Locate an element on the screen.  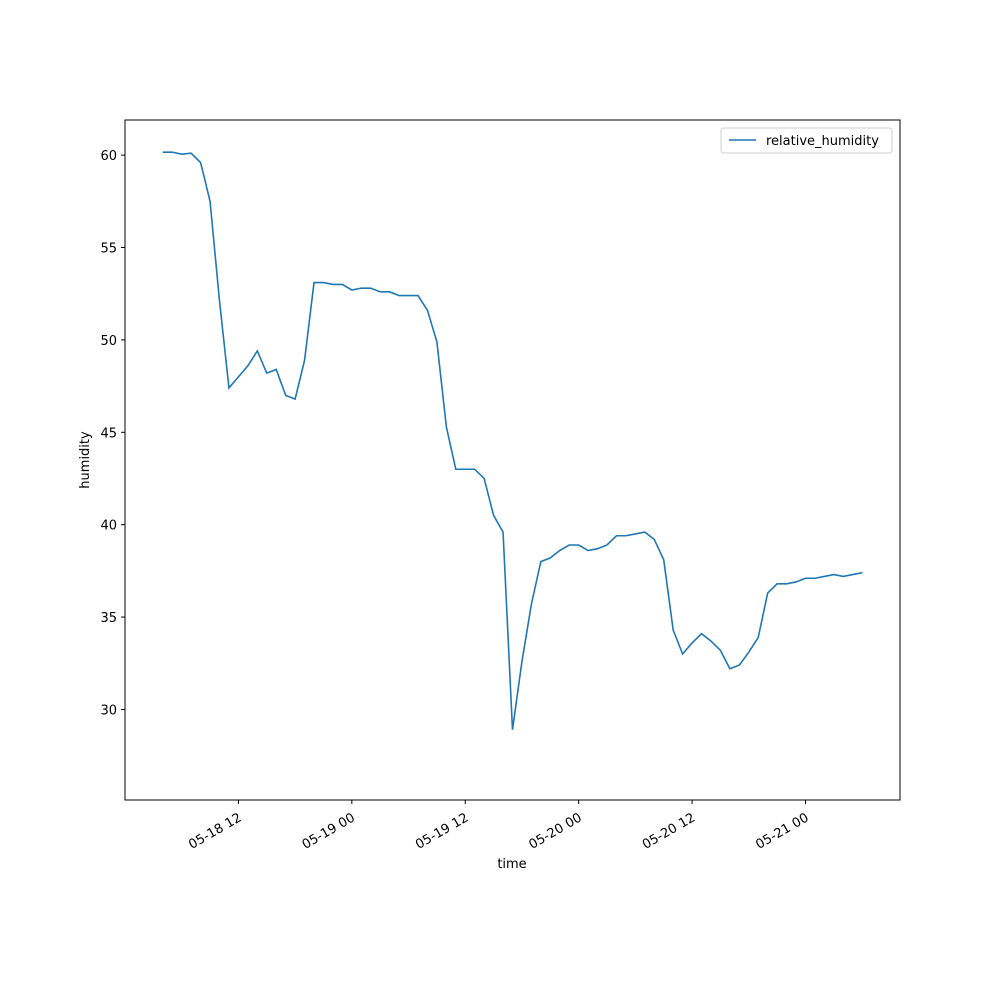
legend-box is located at coordinates (806, 140).